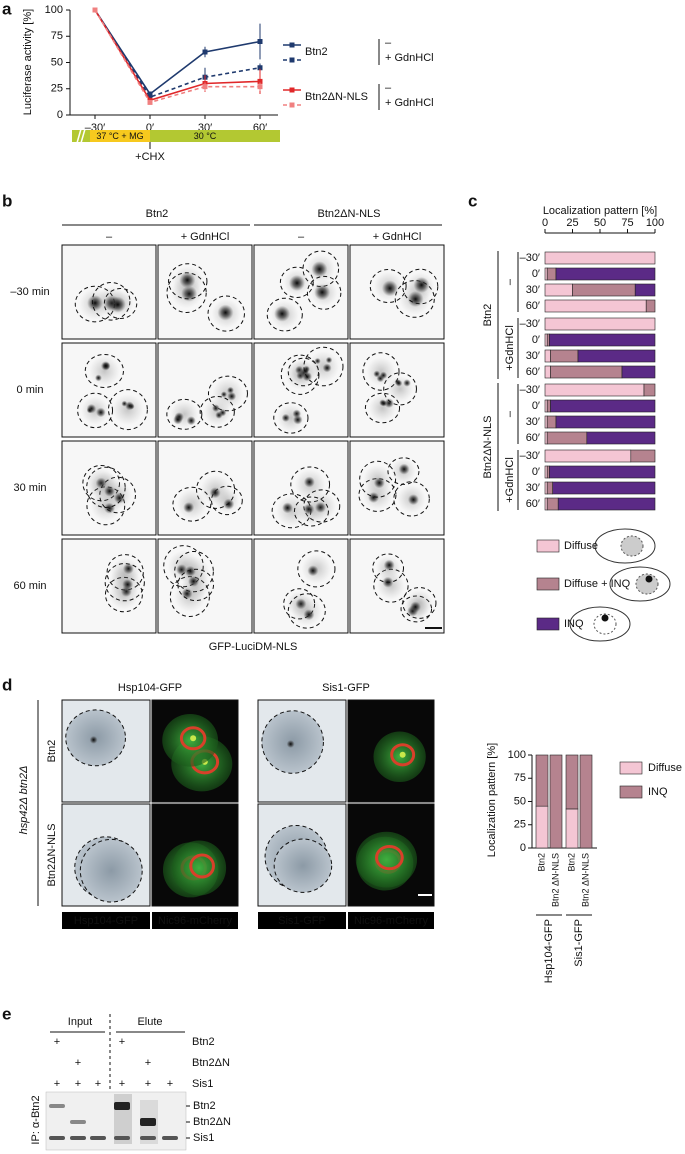 This screenshot has height=1154, width=685. What do you see at coordinates (29, 488) in the screenshot?
I see `row-label: 30 min` at bounding box center [29, 488].